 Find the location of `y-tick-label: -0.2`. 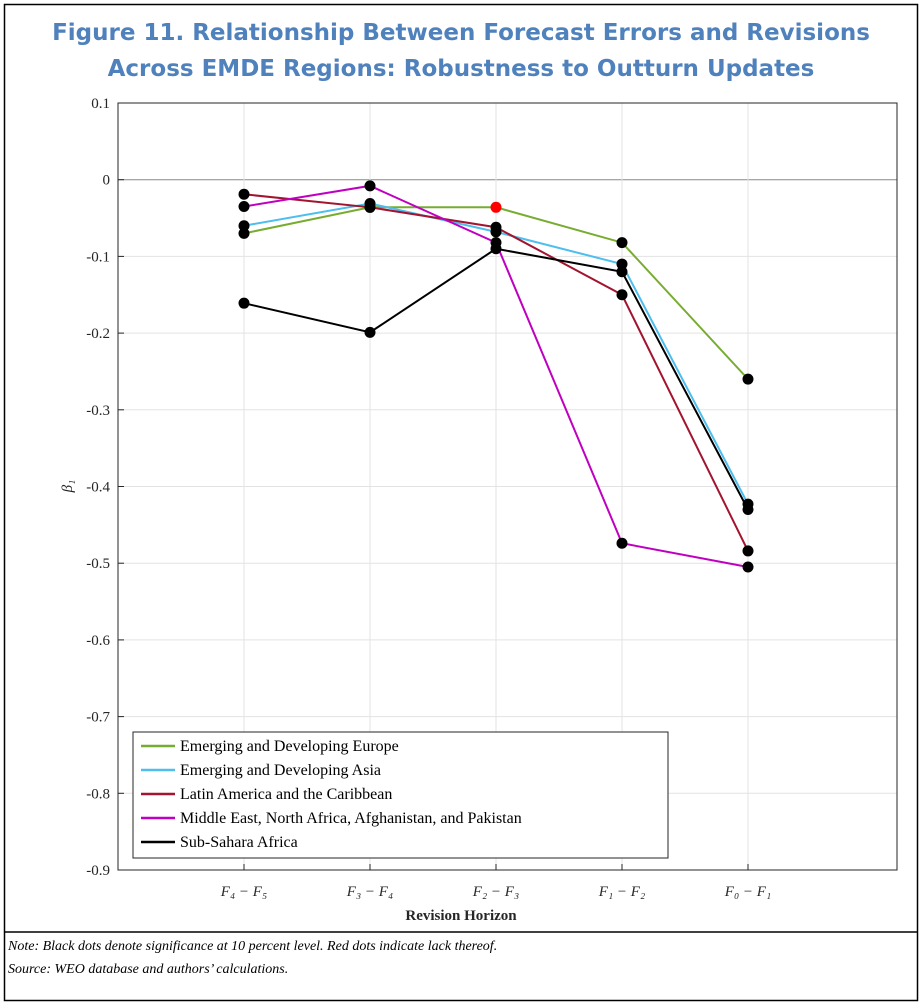

y-tick-label: -0.2 is located at coordinates (98, 334).